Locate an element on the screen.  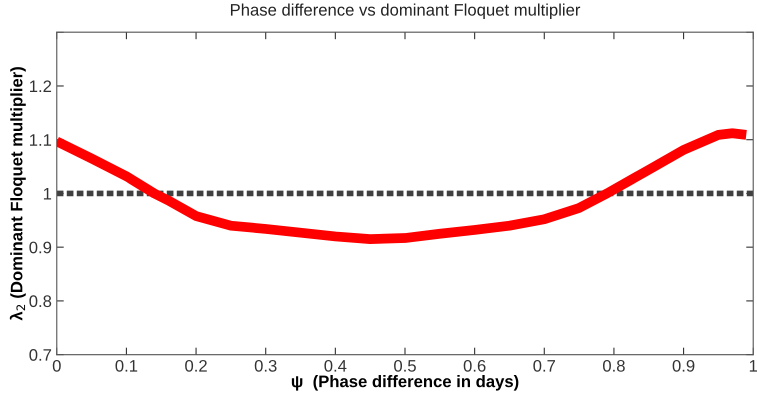
y-tick-label: 0.9 is located at coordinates (40, 248).